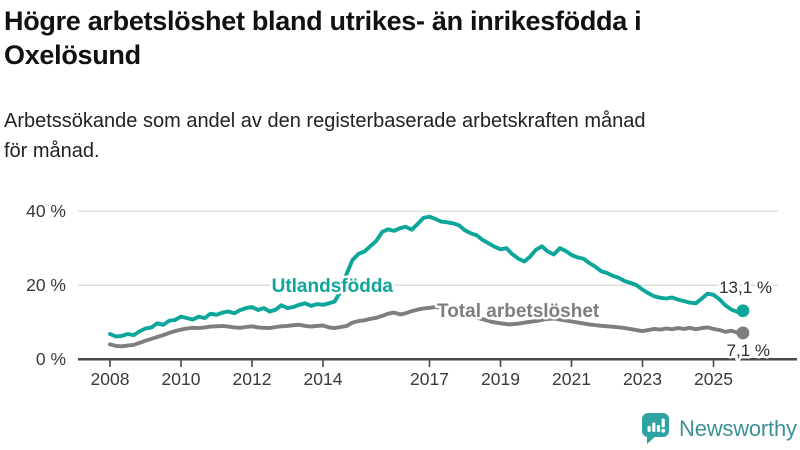 This screenshot has height=450, width=800. Describe the element at coordinates (52, 151) in the screenshot. I see `subtitle-line-2: för månad.` at that location.